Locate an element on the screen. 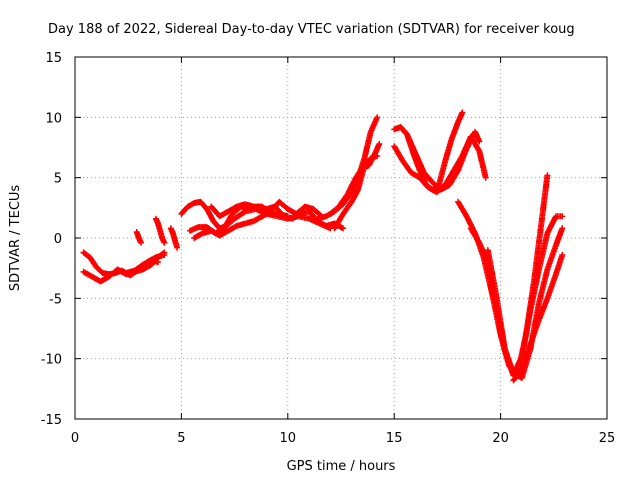  series-track-t20 is located at coordinates (538, 317).